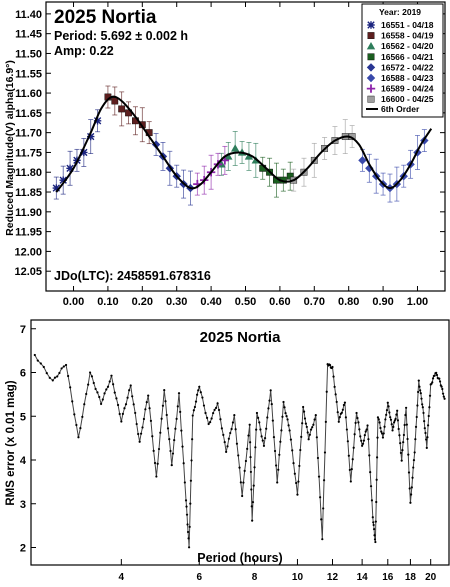  What do you see at coordinates (142, 302) in the screenshot?
I see `x-tick-label: 0.20` at bounding box center [142, 302].